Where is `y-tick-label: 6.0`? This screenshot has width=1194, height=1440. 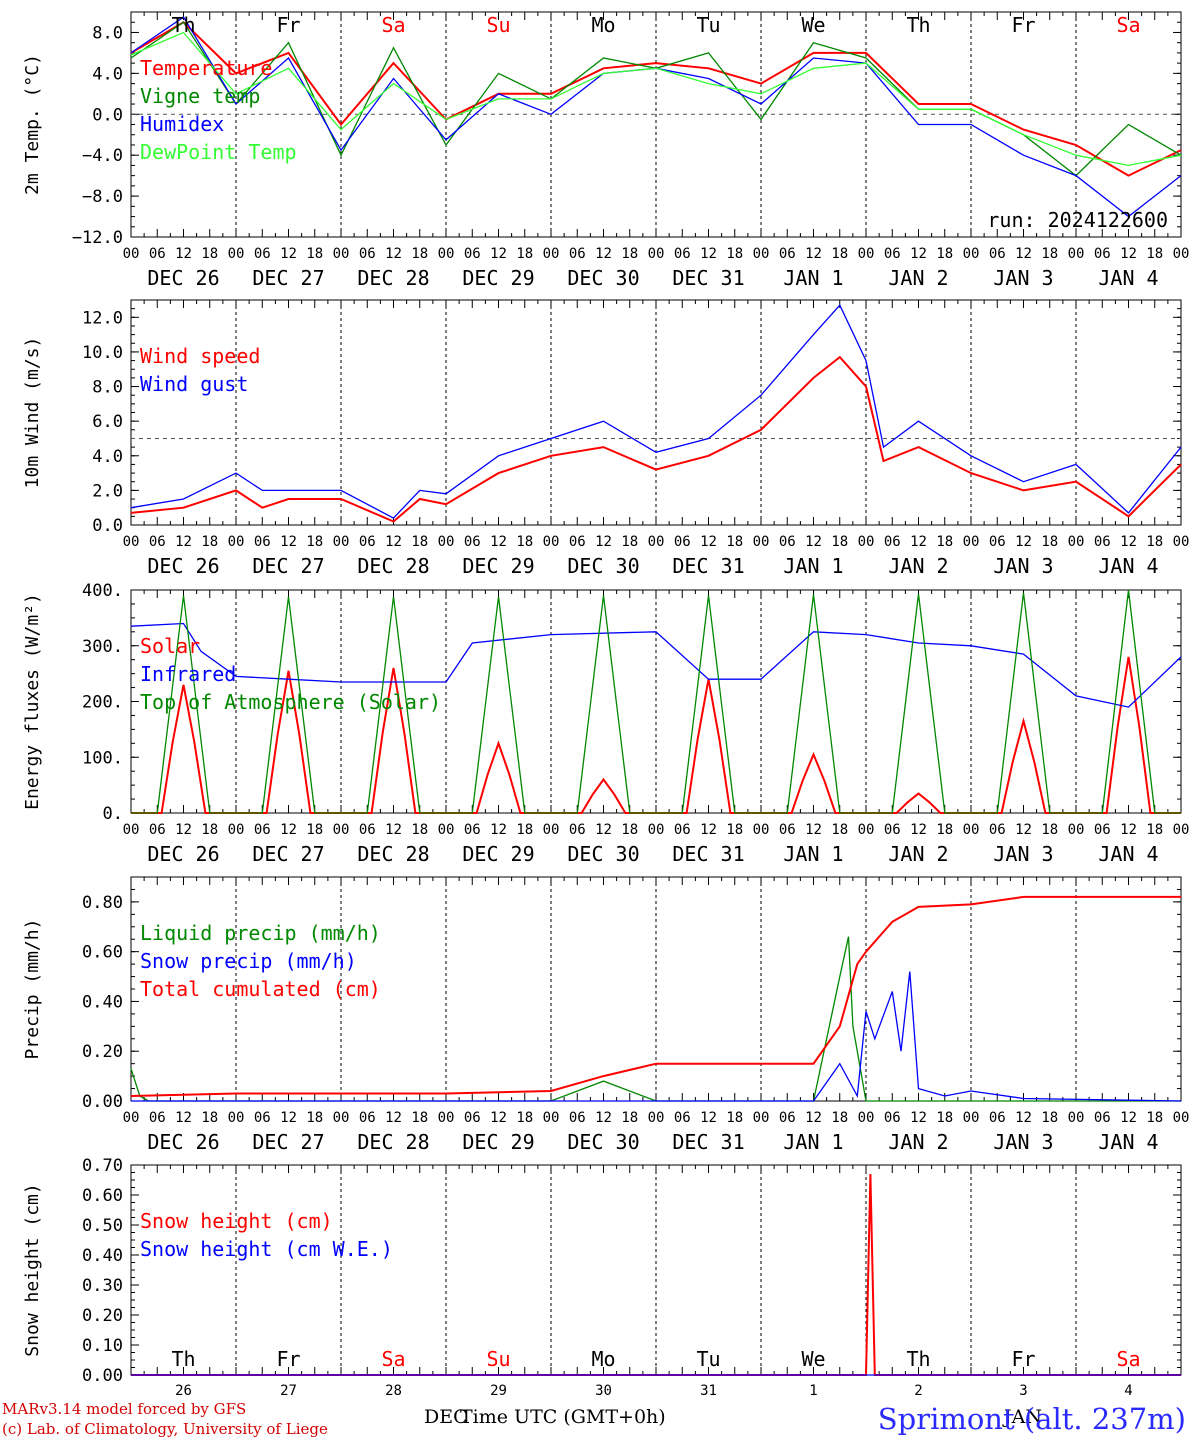
y-tick-label: 6.0 is located at coordinates (107, 422).